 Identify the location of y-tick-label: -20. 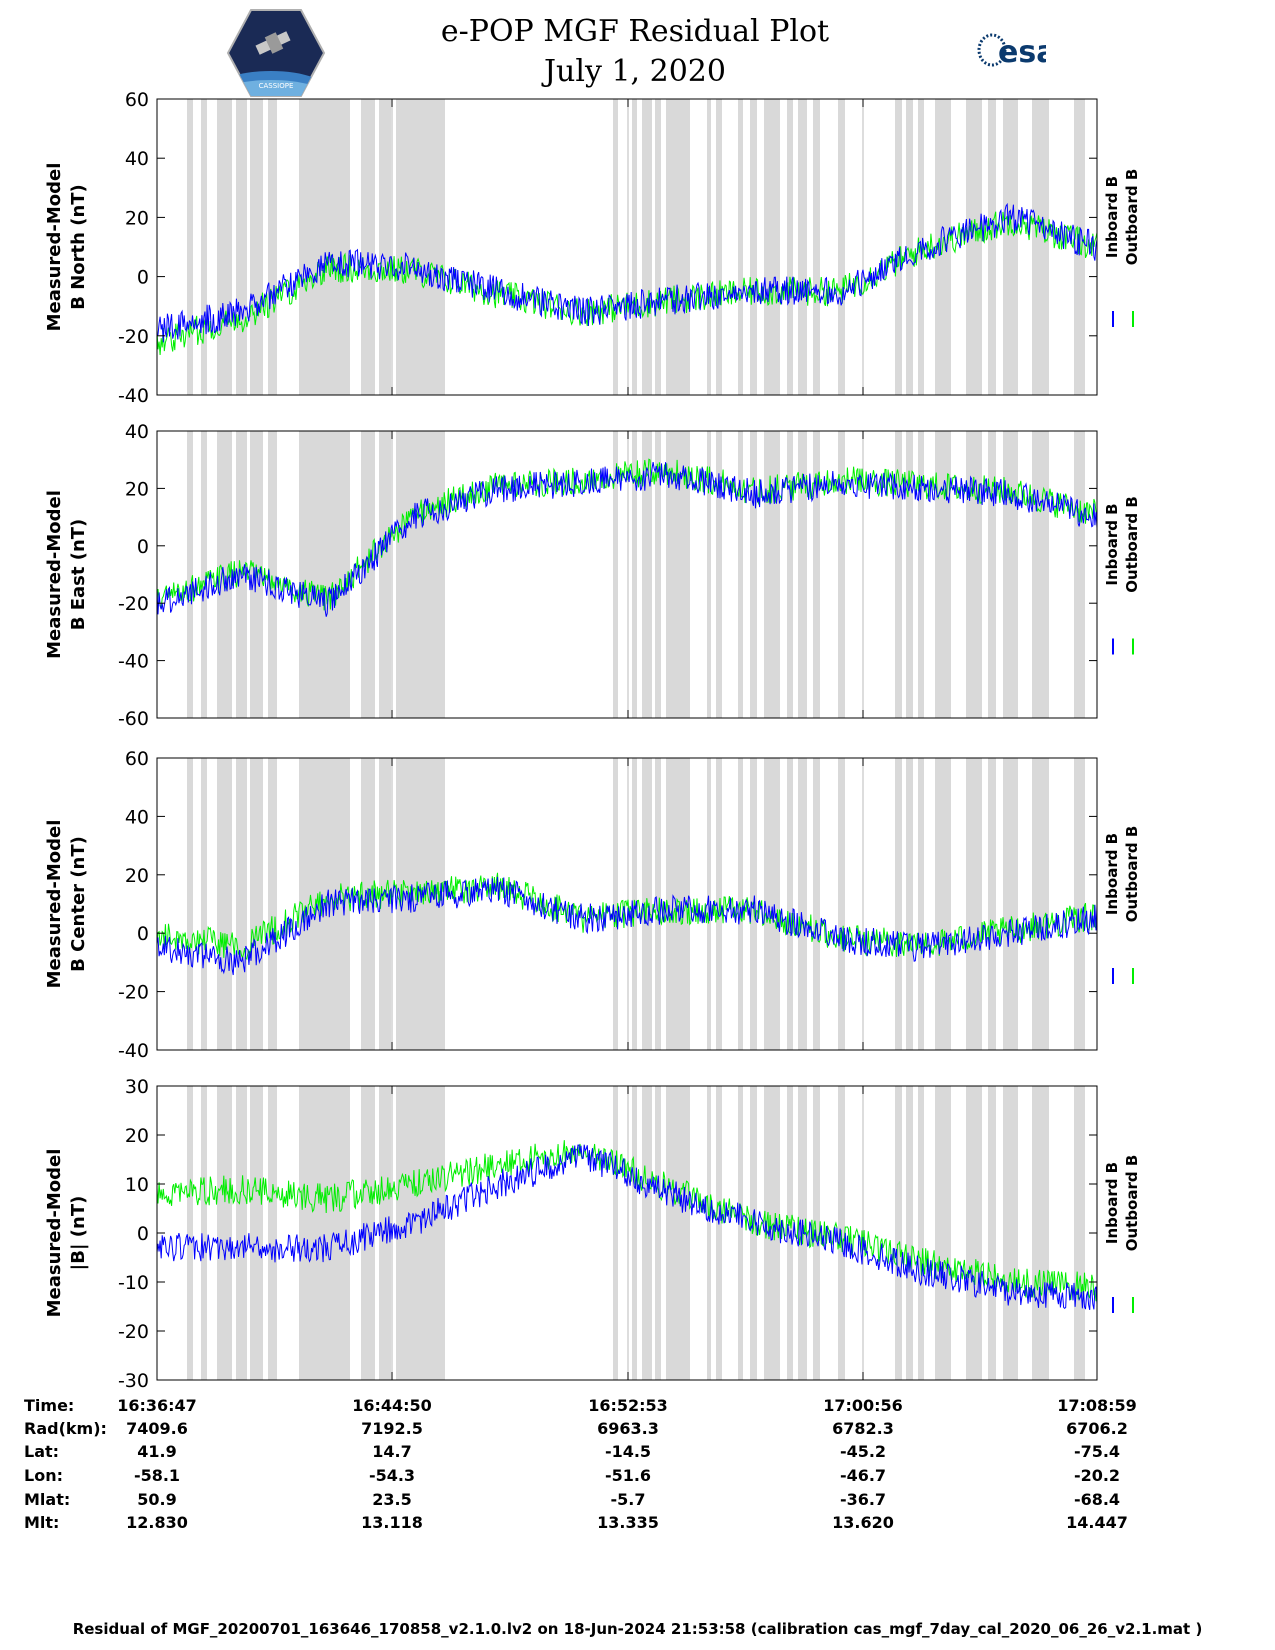
(133, 1332).